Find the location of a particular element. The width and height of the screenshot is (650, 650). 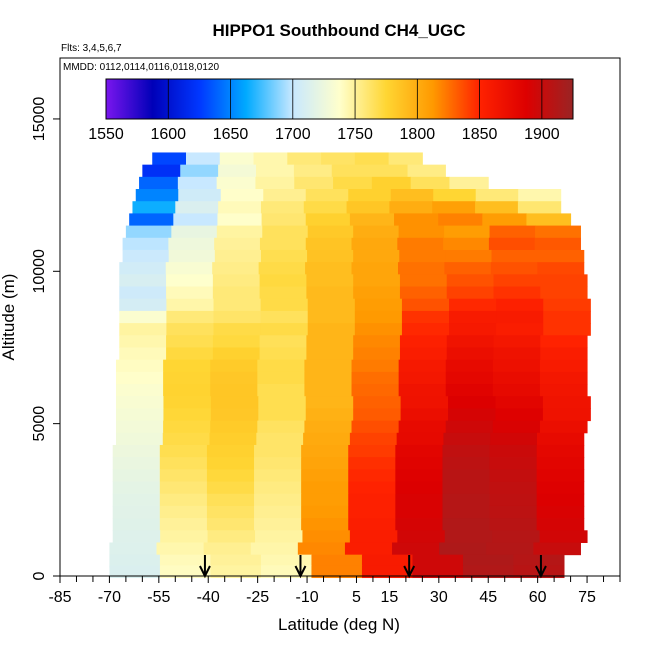

x-tick-label: -10 is located at coordinates (306, 597).